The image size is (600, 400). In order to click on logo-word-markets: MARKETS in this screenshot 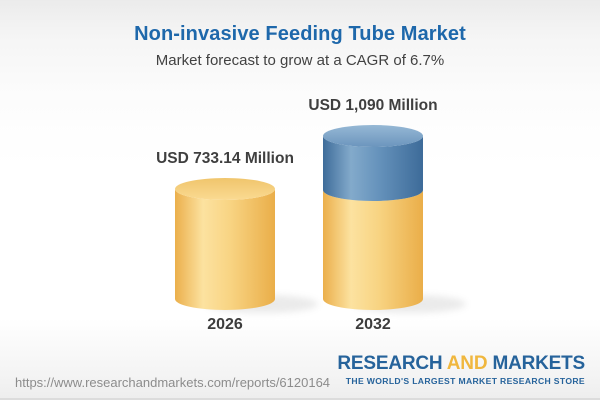, I will do `click(538, 363)`.